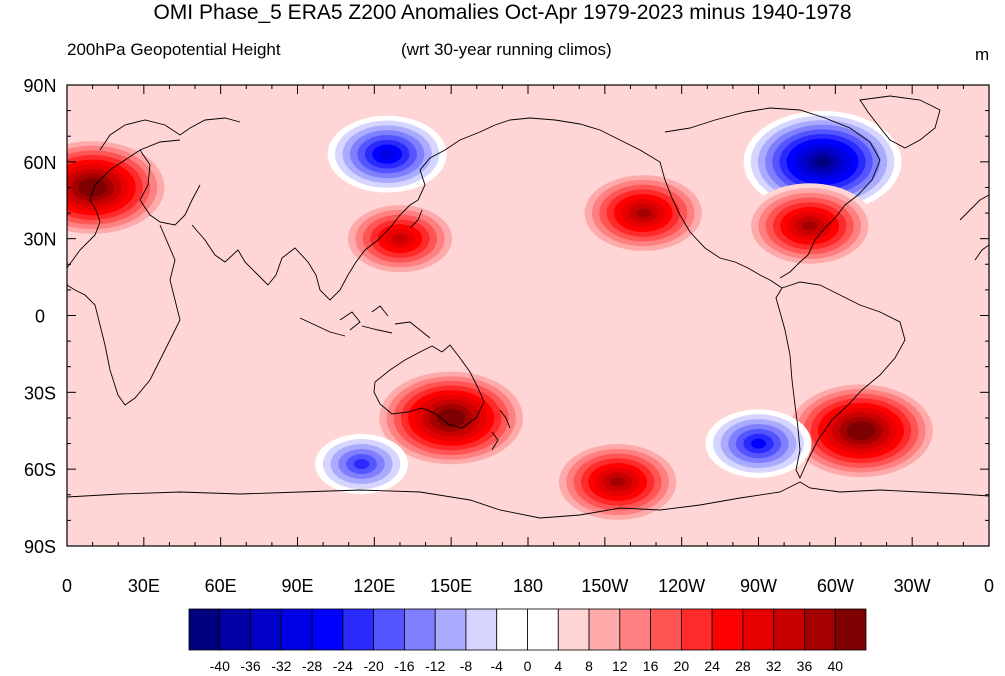 The width and height of the screenshot is (1005, 676). What do you see at coordinates (297, 586) in the screenshot?
I see `x-tick-label: 90E` at bounding box center [297, 586].